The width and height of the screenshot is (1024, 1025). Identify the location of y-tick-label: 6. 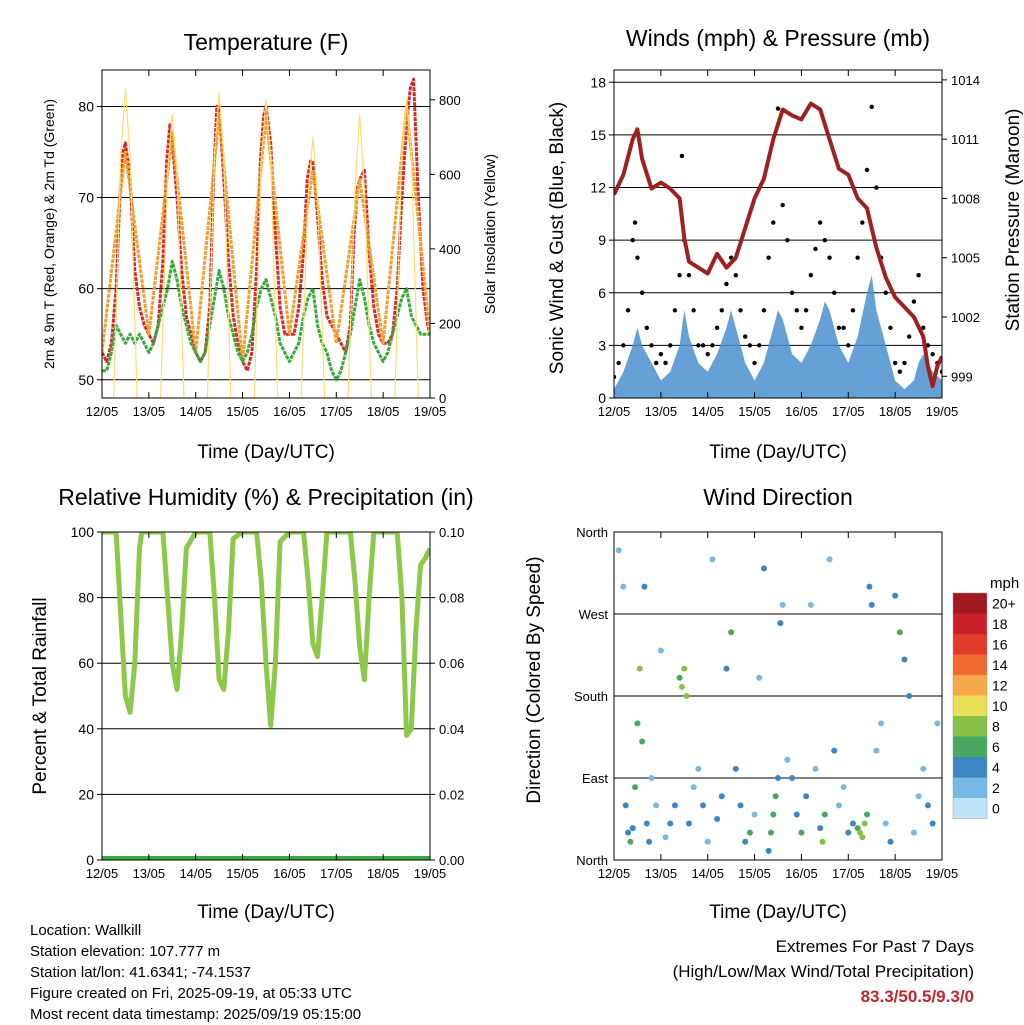
(602, 293).